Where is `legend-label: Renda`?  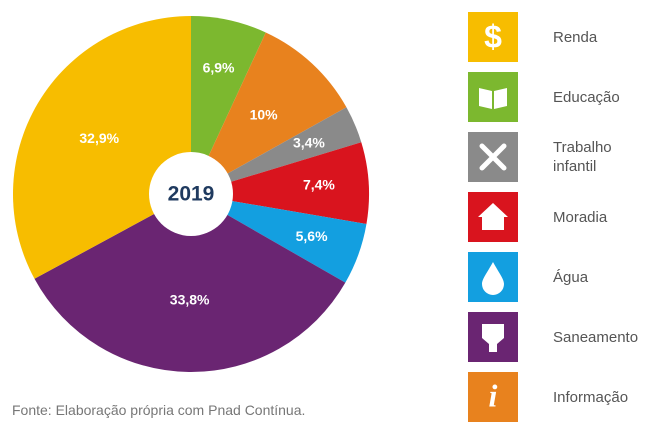
legend-label: Renda is located at coordinates (575, 37).